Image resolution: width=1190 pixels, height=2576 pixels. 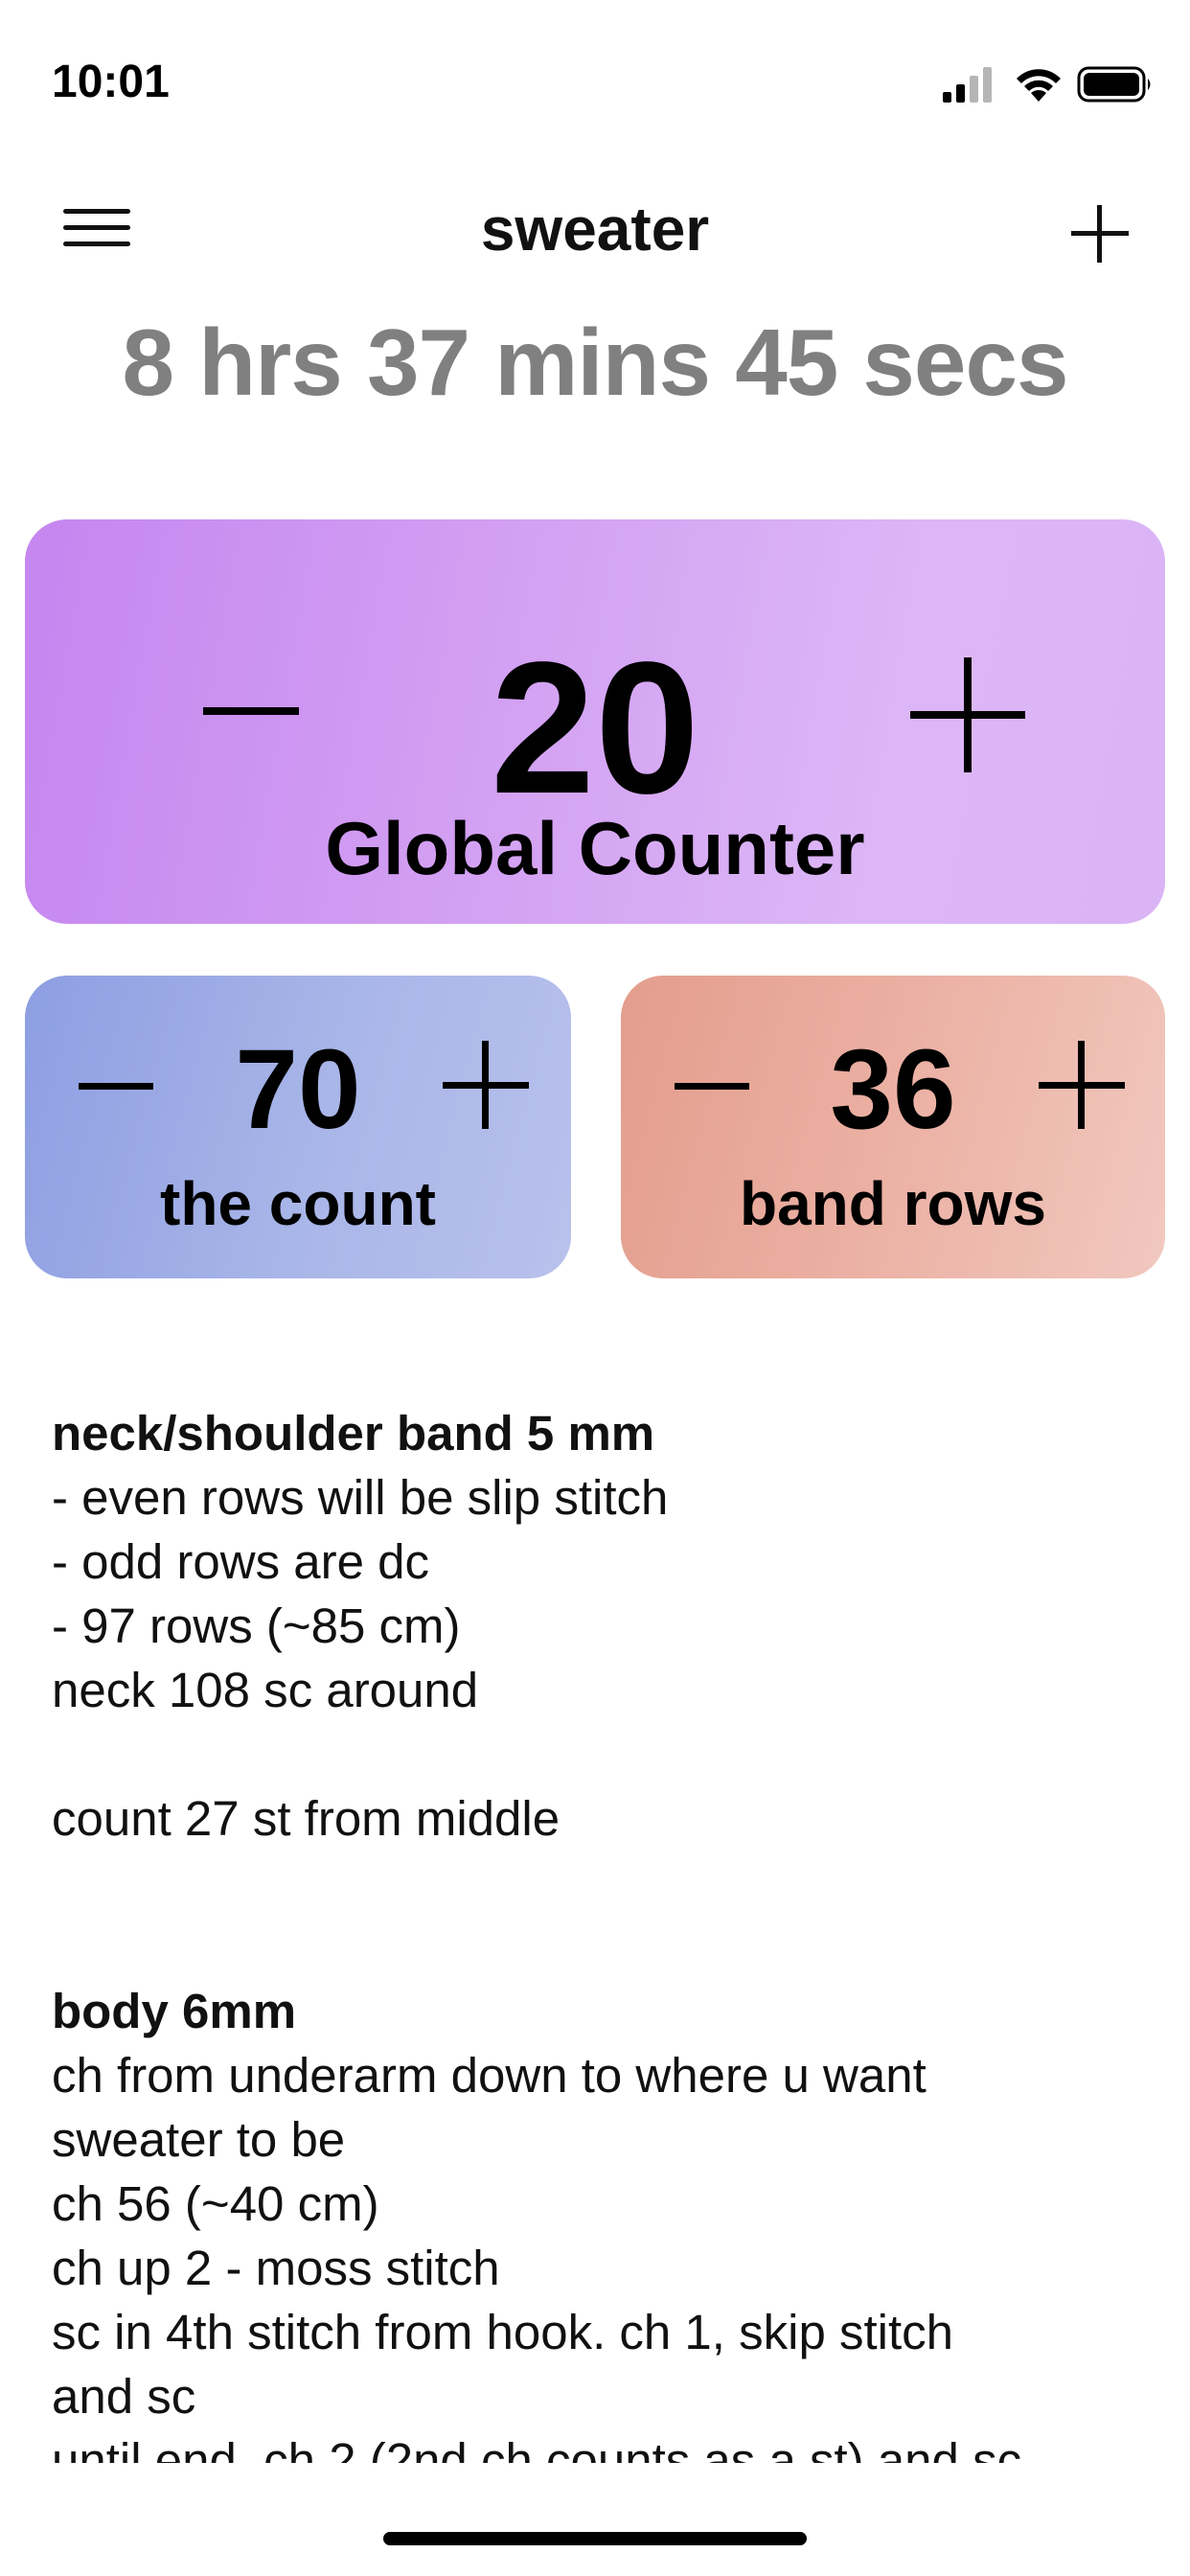 I want to click on notes-line: ch from underarm down to where u want, so click(x=490, y=2075).